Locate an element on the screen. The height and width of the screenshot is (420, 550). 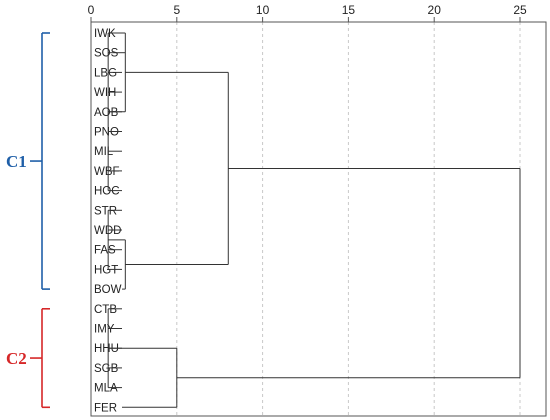
x-tick-label: 25 is located at coordinates (520, 10).